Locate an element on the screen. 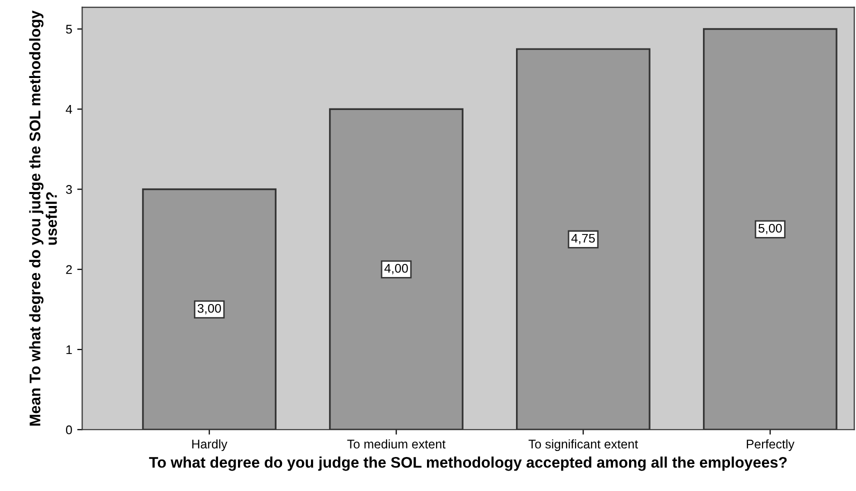 The image size is (856, 491). data-label: 4,75 is located at coordinates (583, 239).